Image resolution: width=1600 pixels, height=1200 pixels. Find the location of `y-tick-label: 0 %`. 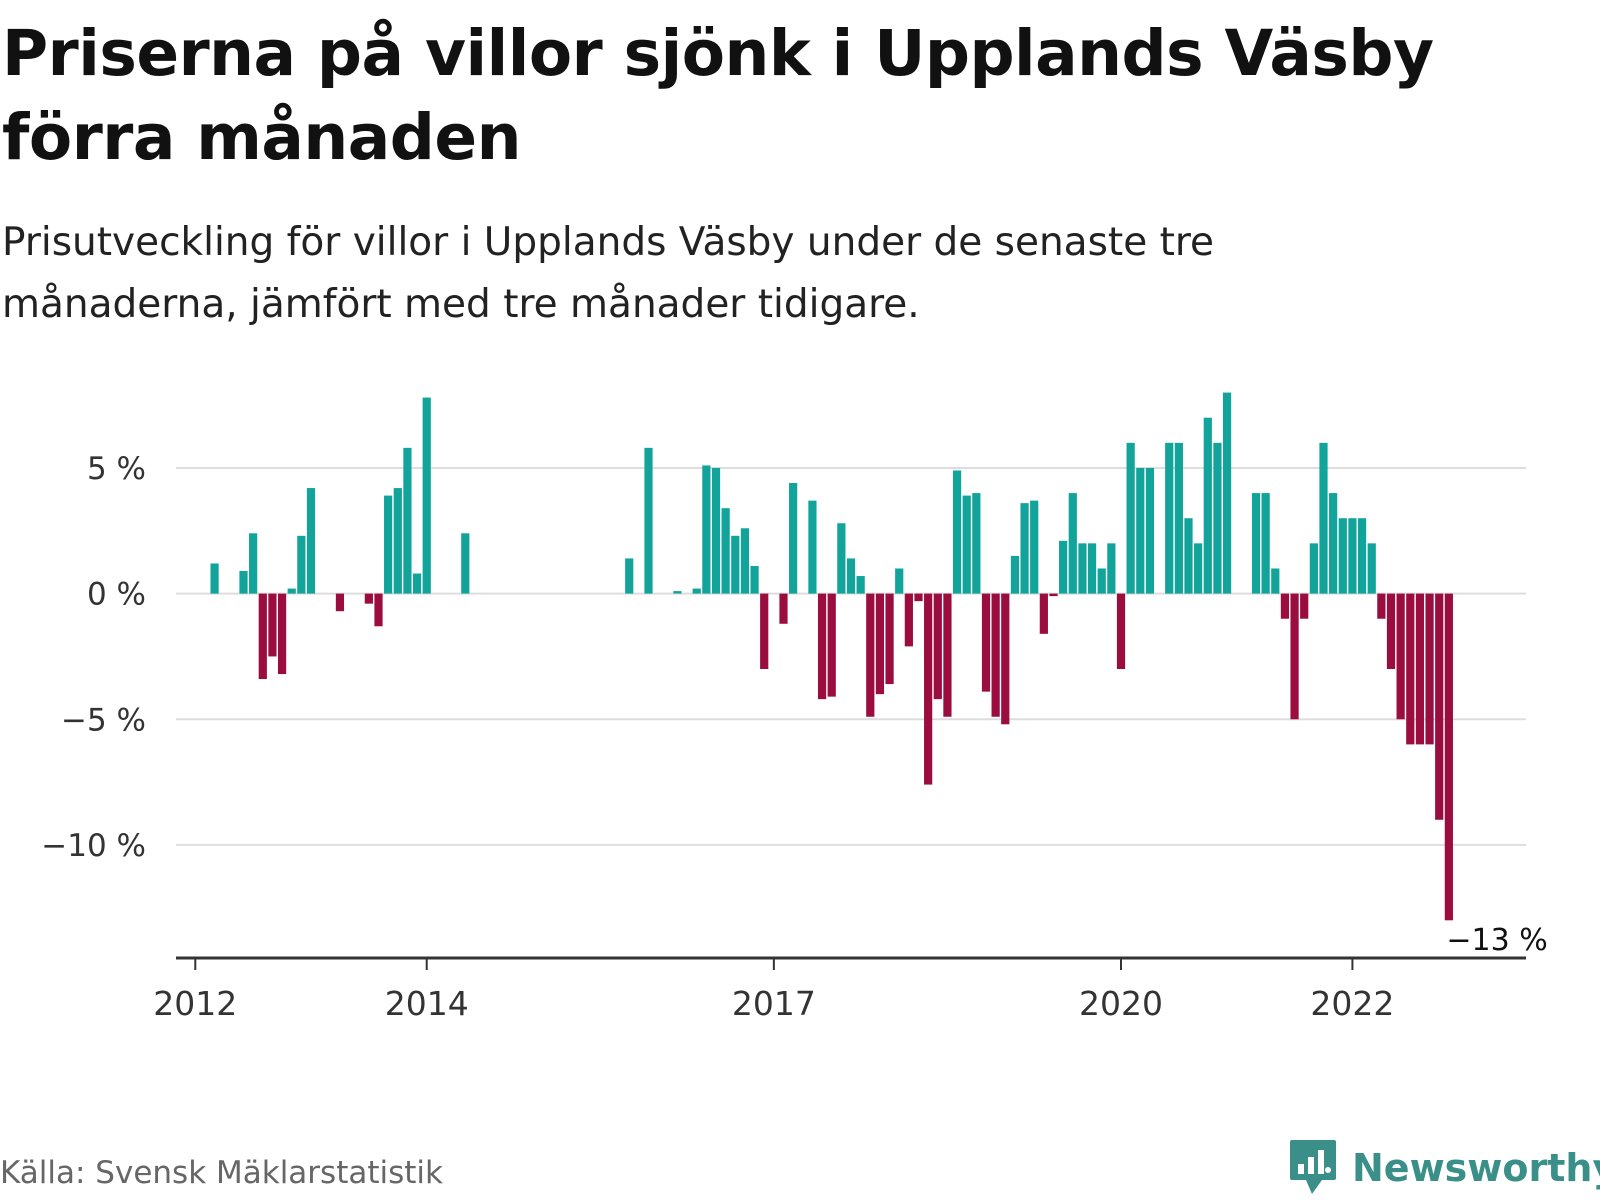

y-tick-label: 0 % is located at coordinates (116, 595).